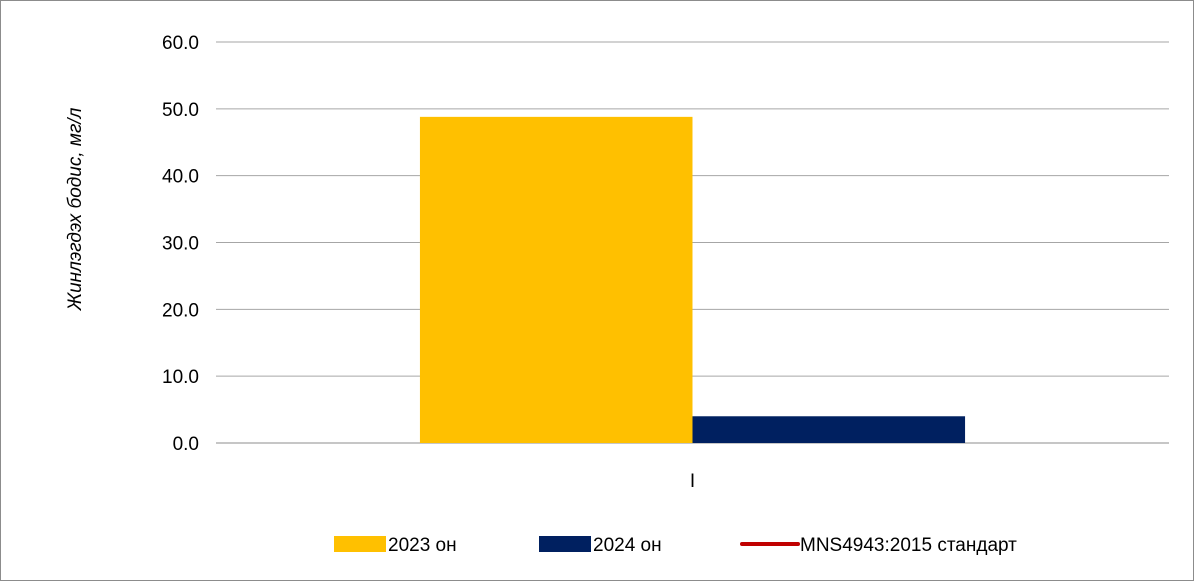  Describe the element at coordinates (422, 545) in the screenshot. I see `legend-2023-label: 2023 он` at that location.